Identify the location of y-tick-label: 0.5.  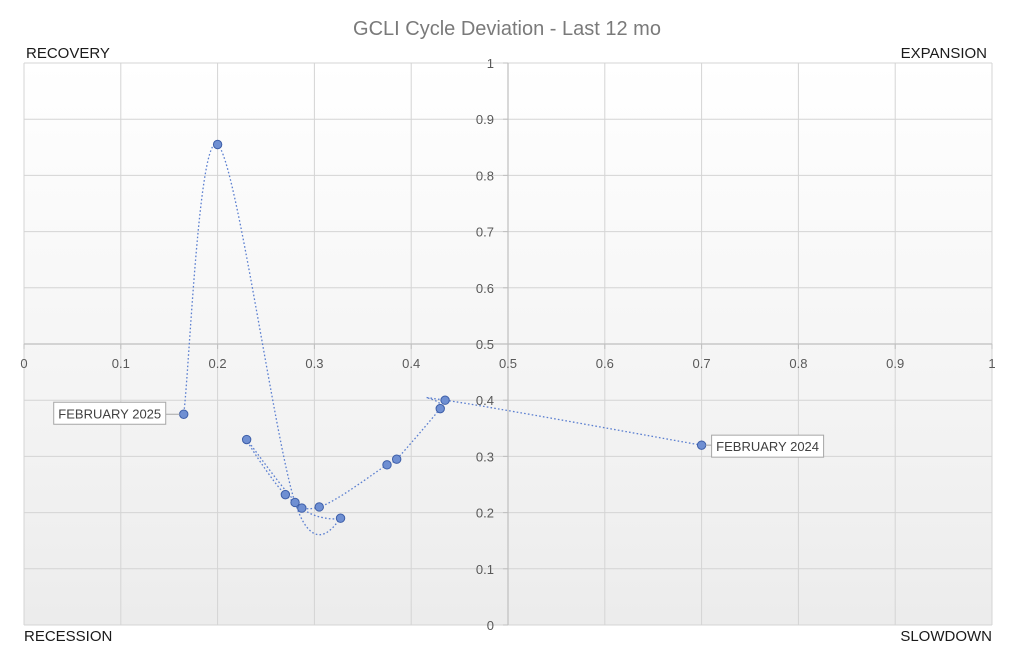
(485, 344).